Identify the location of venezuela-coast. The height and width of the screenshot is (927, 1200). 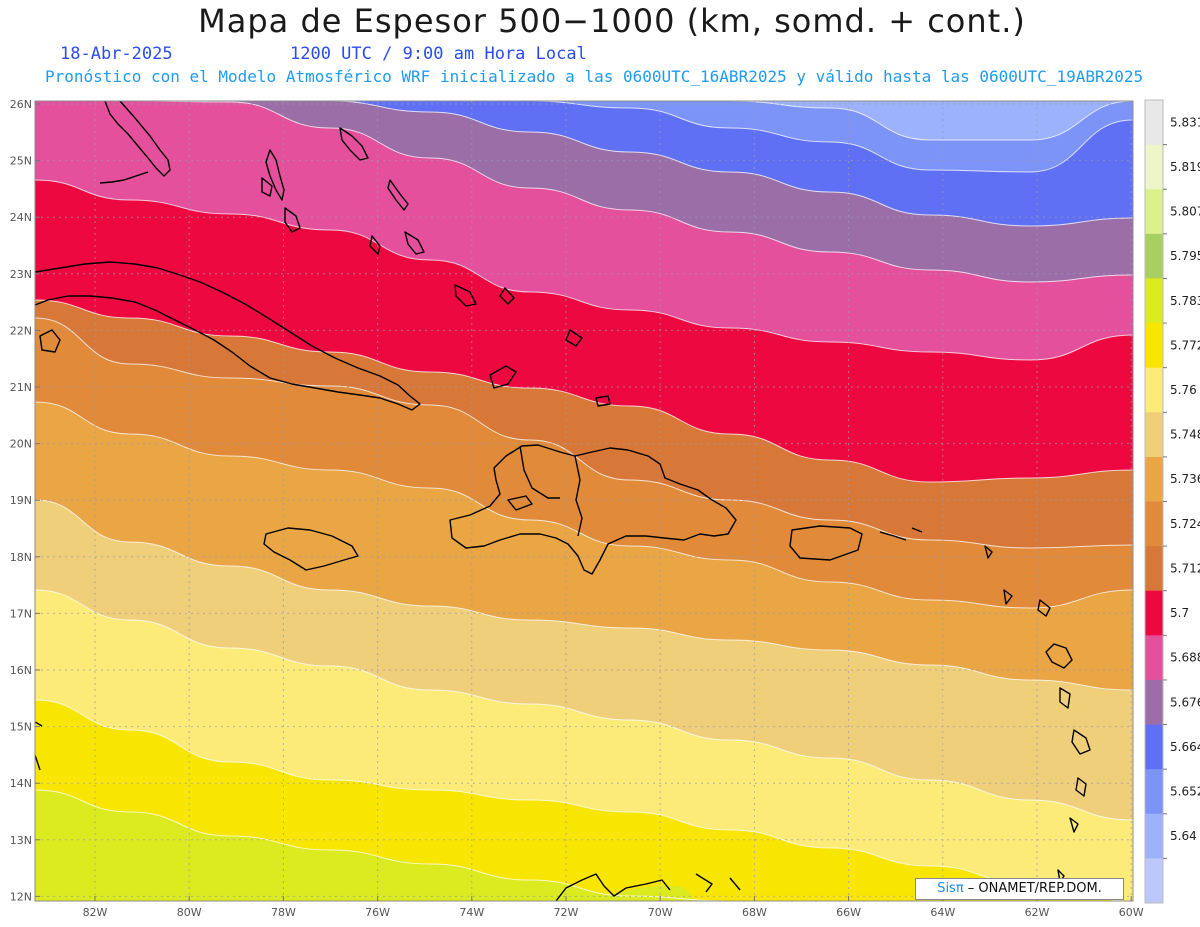
(613, 887).